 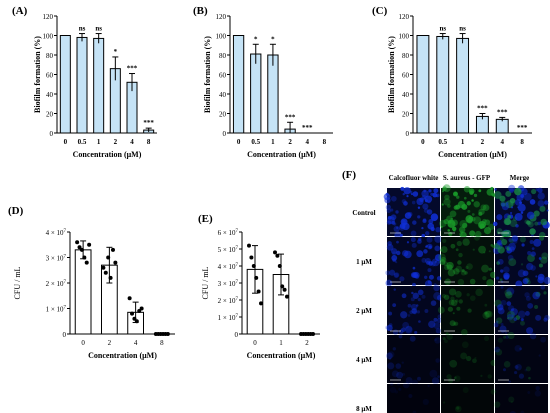 I want to click on y-tick-label: 80, so click(x=50, y=56).